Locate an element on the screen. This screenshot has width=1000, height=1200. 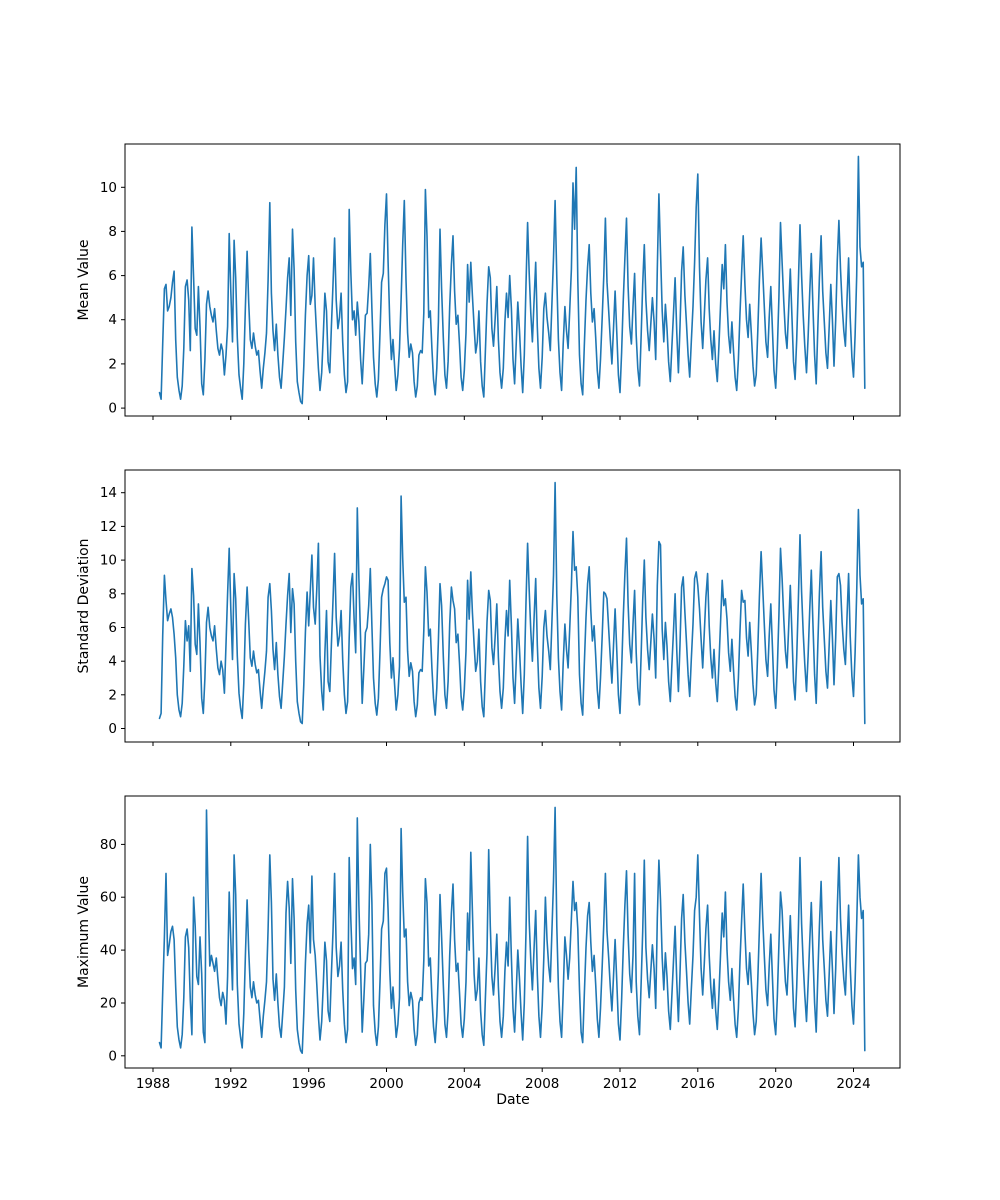
x-tick-label: 1992 is located at coordinates (231, 1084).